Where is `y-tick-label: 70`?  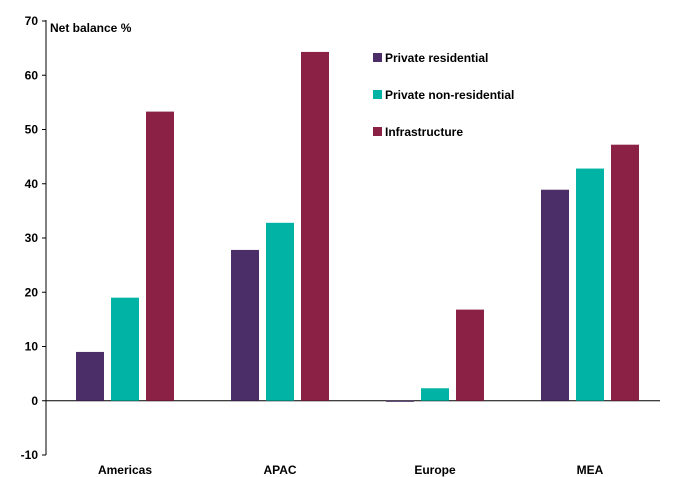 y-tick-label: 70 is located at coordinates (32, 21).